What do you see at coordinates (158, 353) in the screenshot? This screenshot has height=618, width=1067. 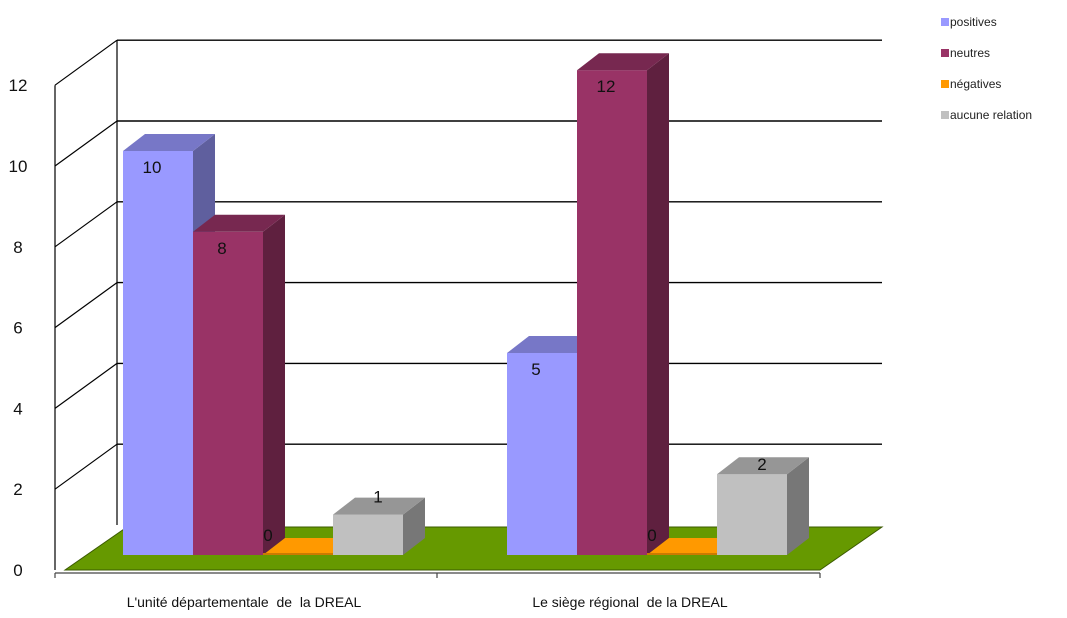 I see `bar-0-0-front` at bounding box center [158, 353].